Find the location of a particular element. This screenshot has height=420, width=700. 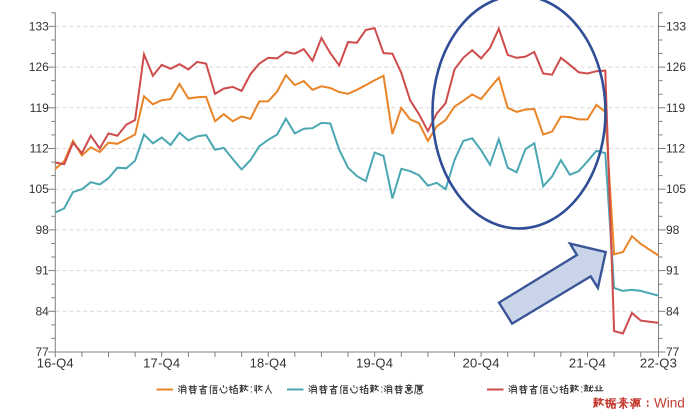

svg-text: Wind is located at coordinates (669, 403).